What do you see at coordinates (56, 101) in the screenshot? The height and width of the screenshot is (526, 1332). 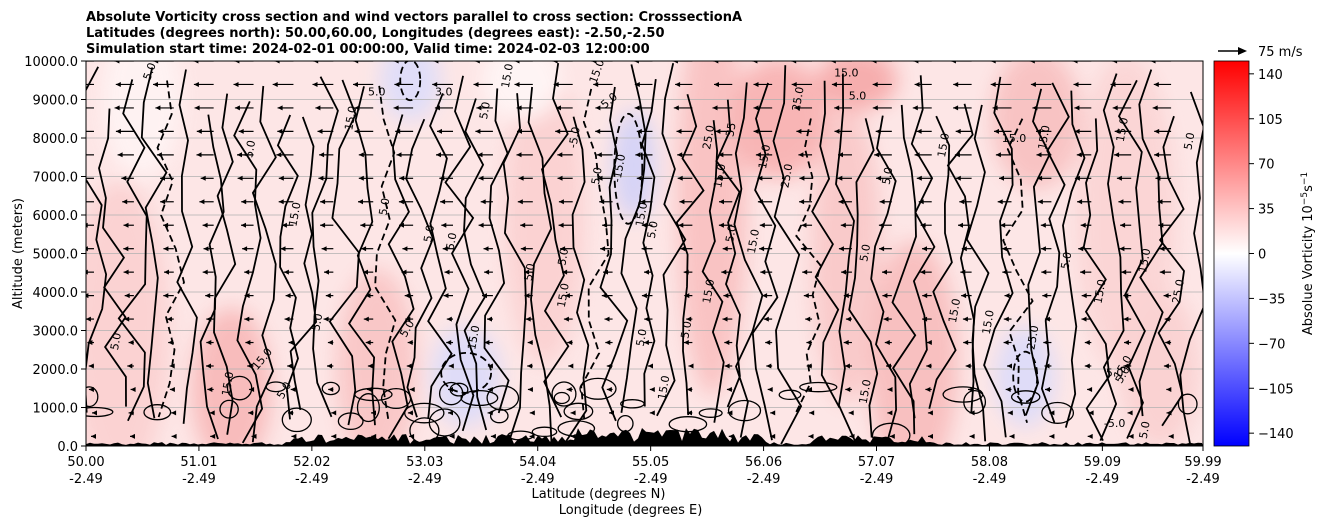 I see `y-tick-label: 9000.0` at bounding box center [56, 101].